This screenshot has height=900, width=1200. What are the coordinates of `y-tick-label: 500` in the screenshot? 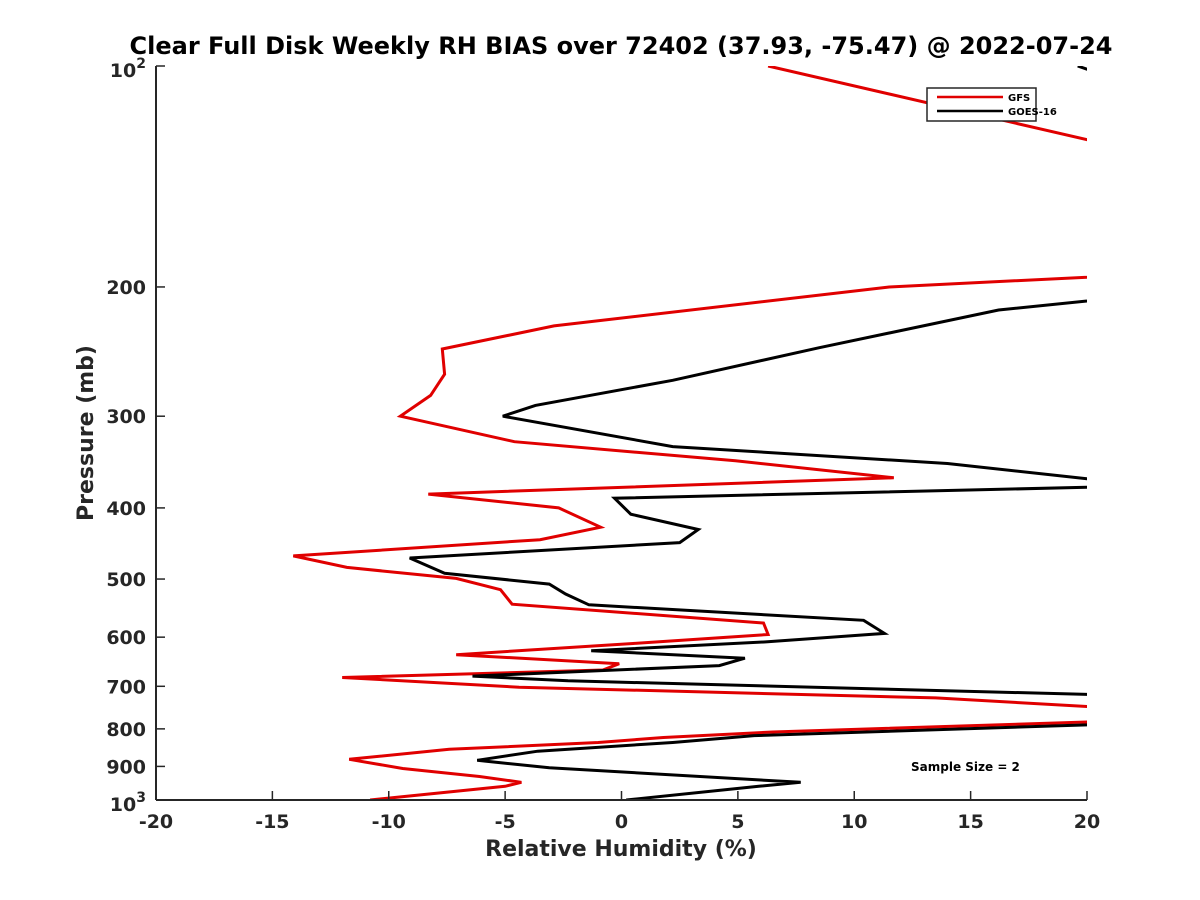 It's located at (126, 580).